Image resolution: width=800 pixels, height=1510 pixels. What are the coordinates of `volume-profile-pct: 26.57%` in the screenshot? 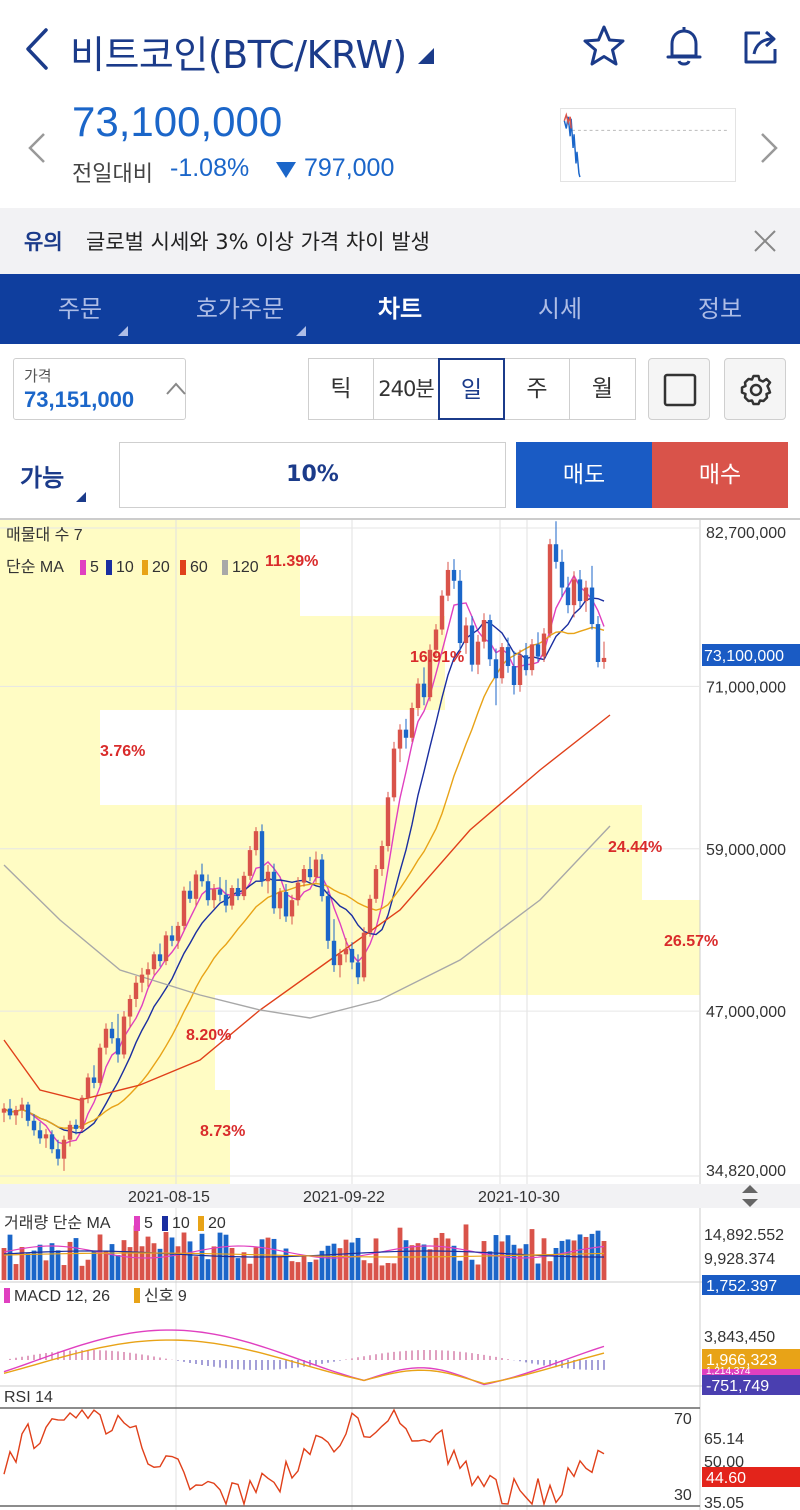 It's located at (691, 941).